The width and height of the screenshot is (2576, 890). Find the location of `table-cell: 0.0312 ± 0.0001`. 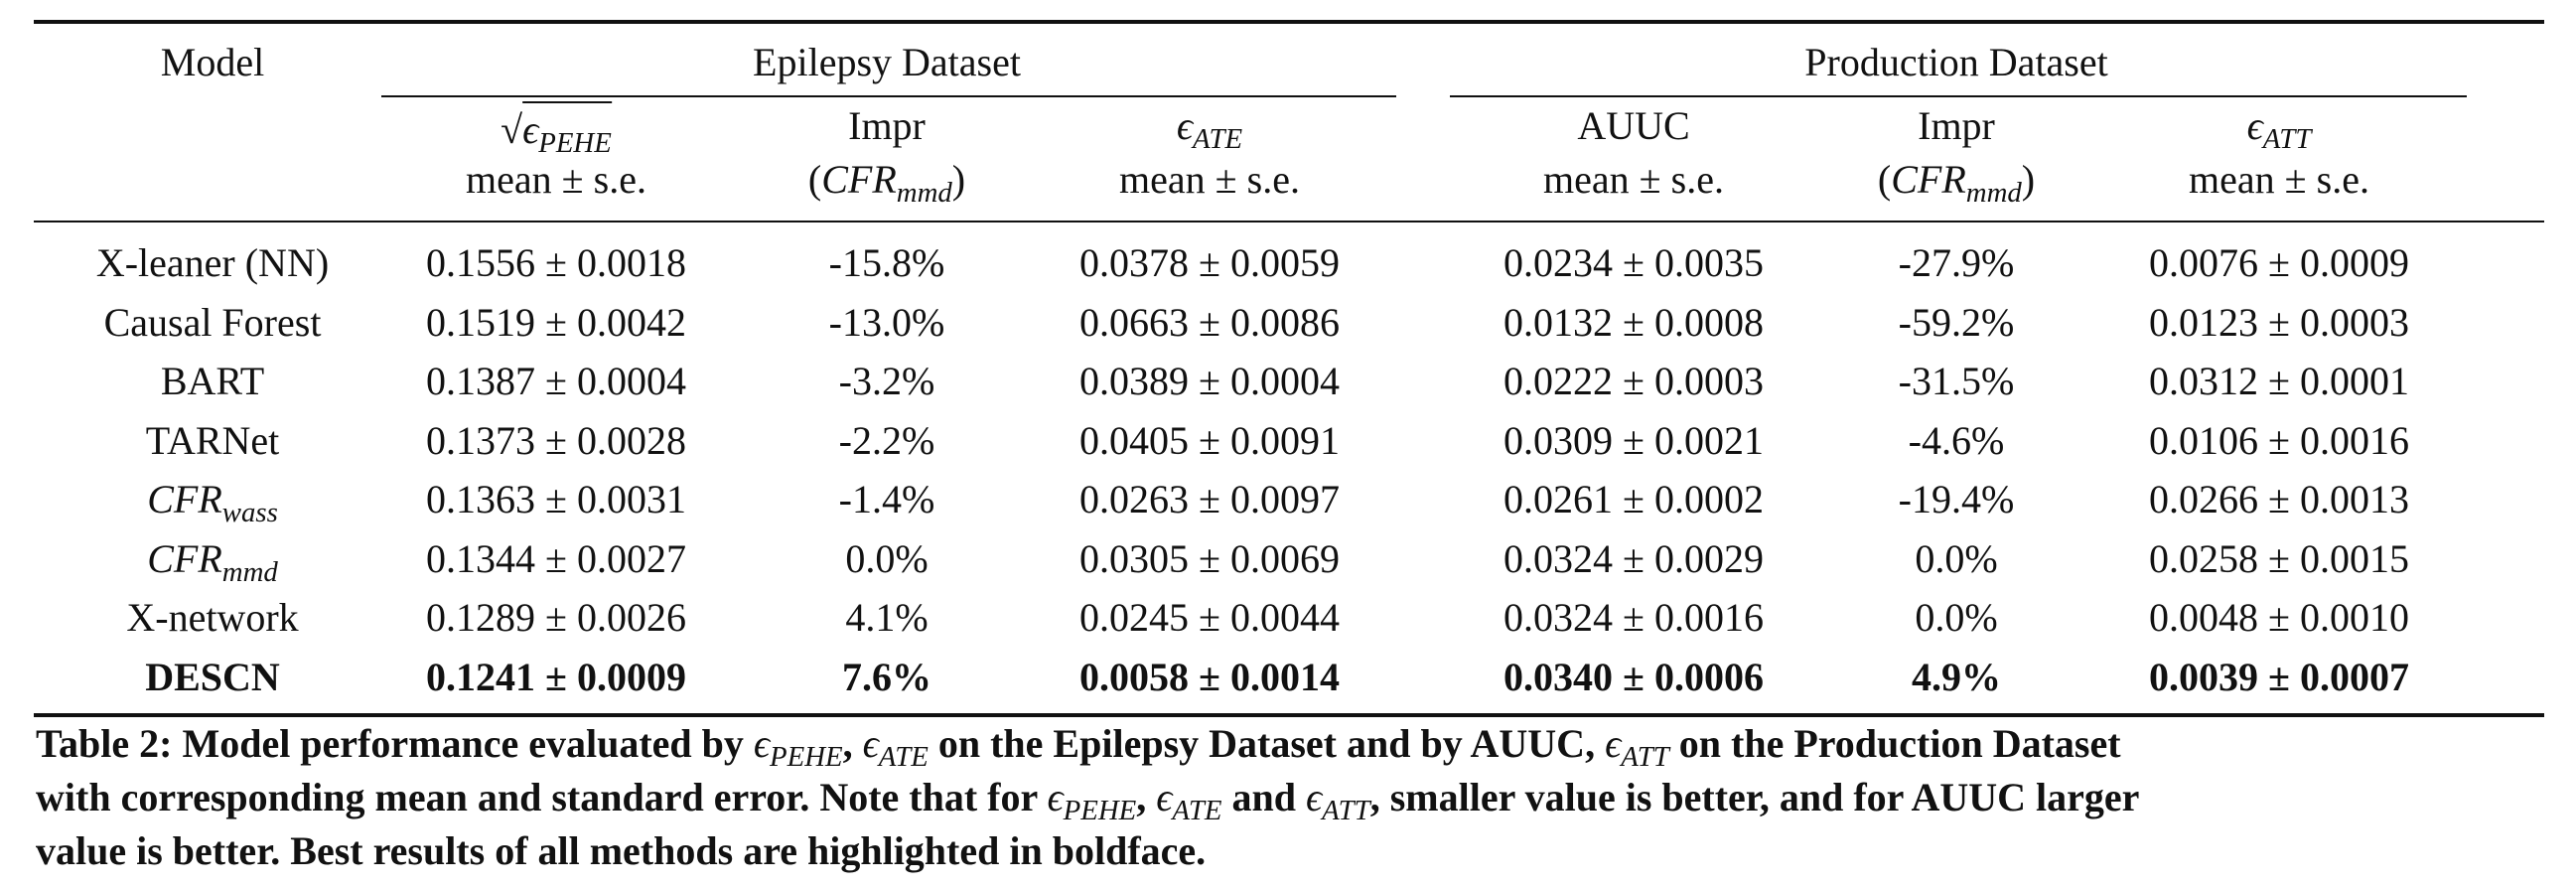

table-cell: 0.0312 ± 0.0001 is located at coordinates (2279, 381).